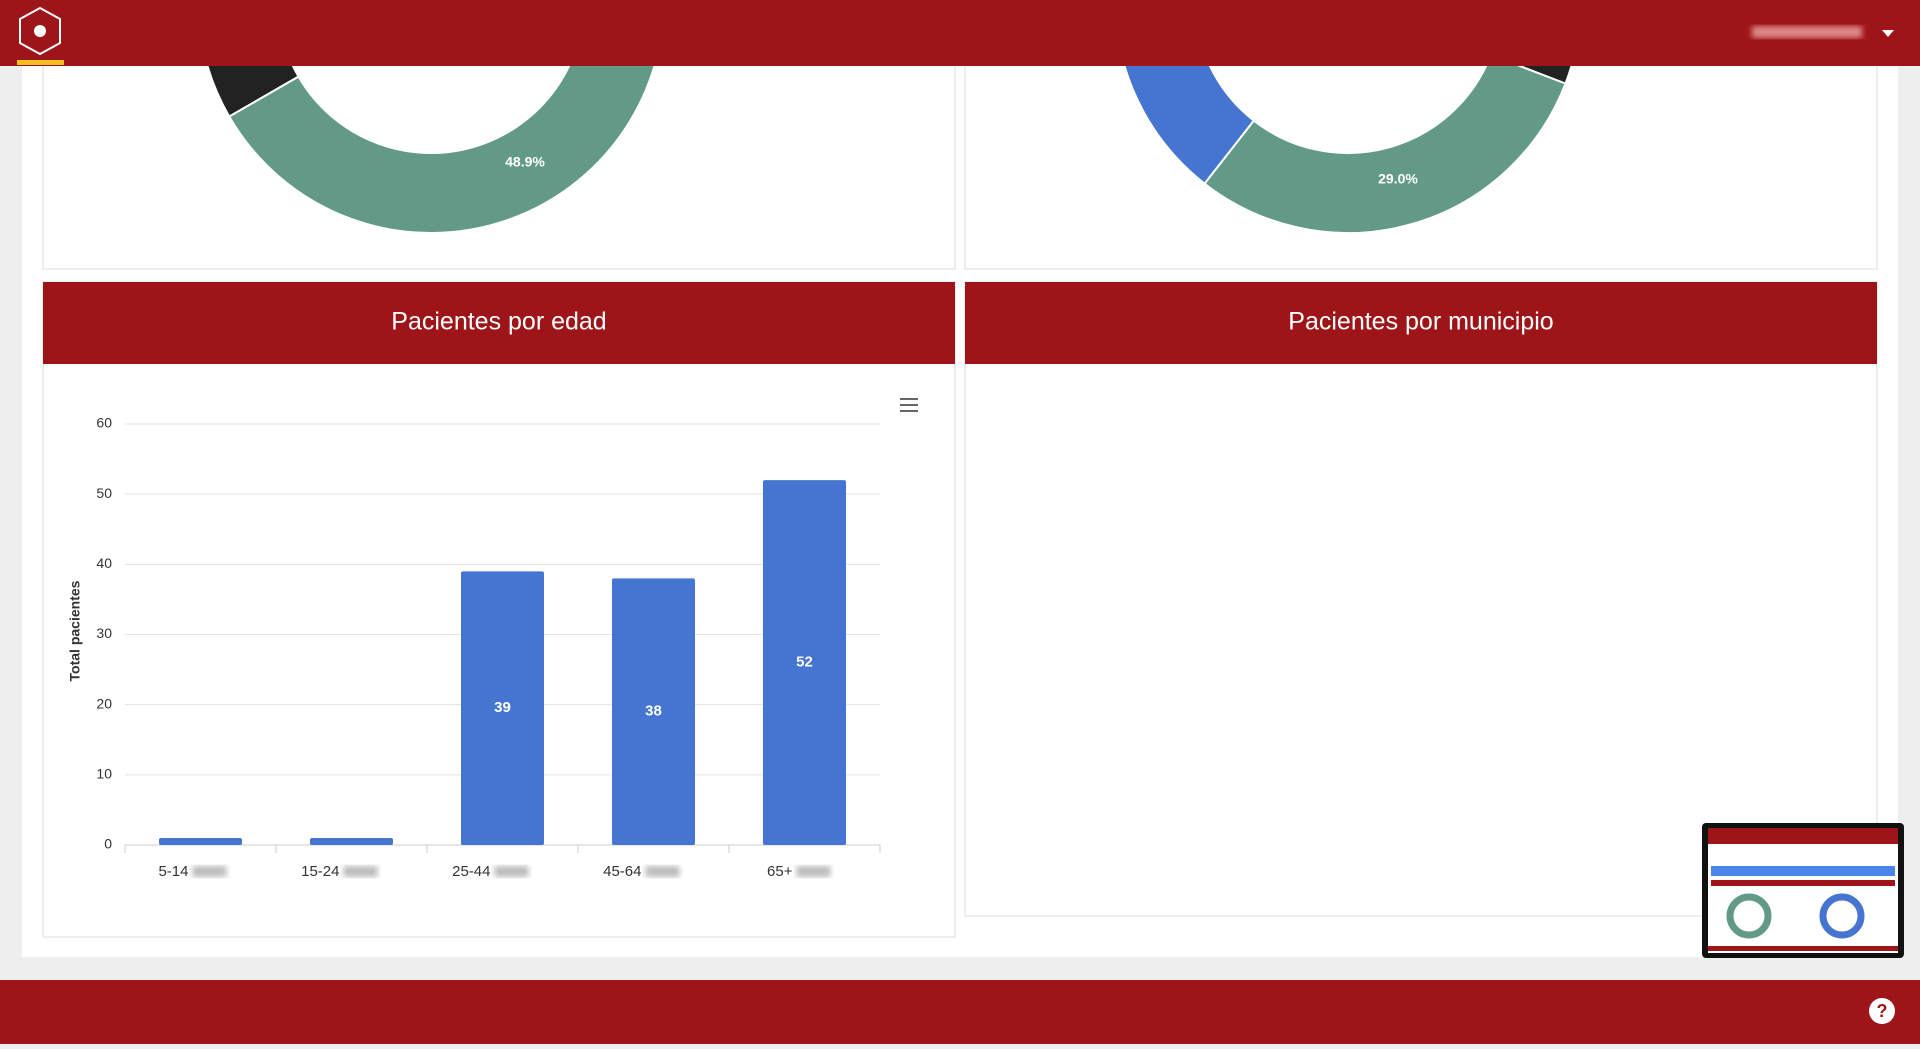 This screenshot has height=1049, width=1920. I want to click on y-tick-label: 40, so click(104, 563).